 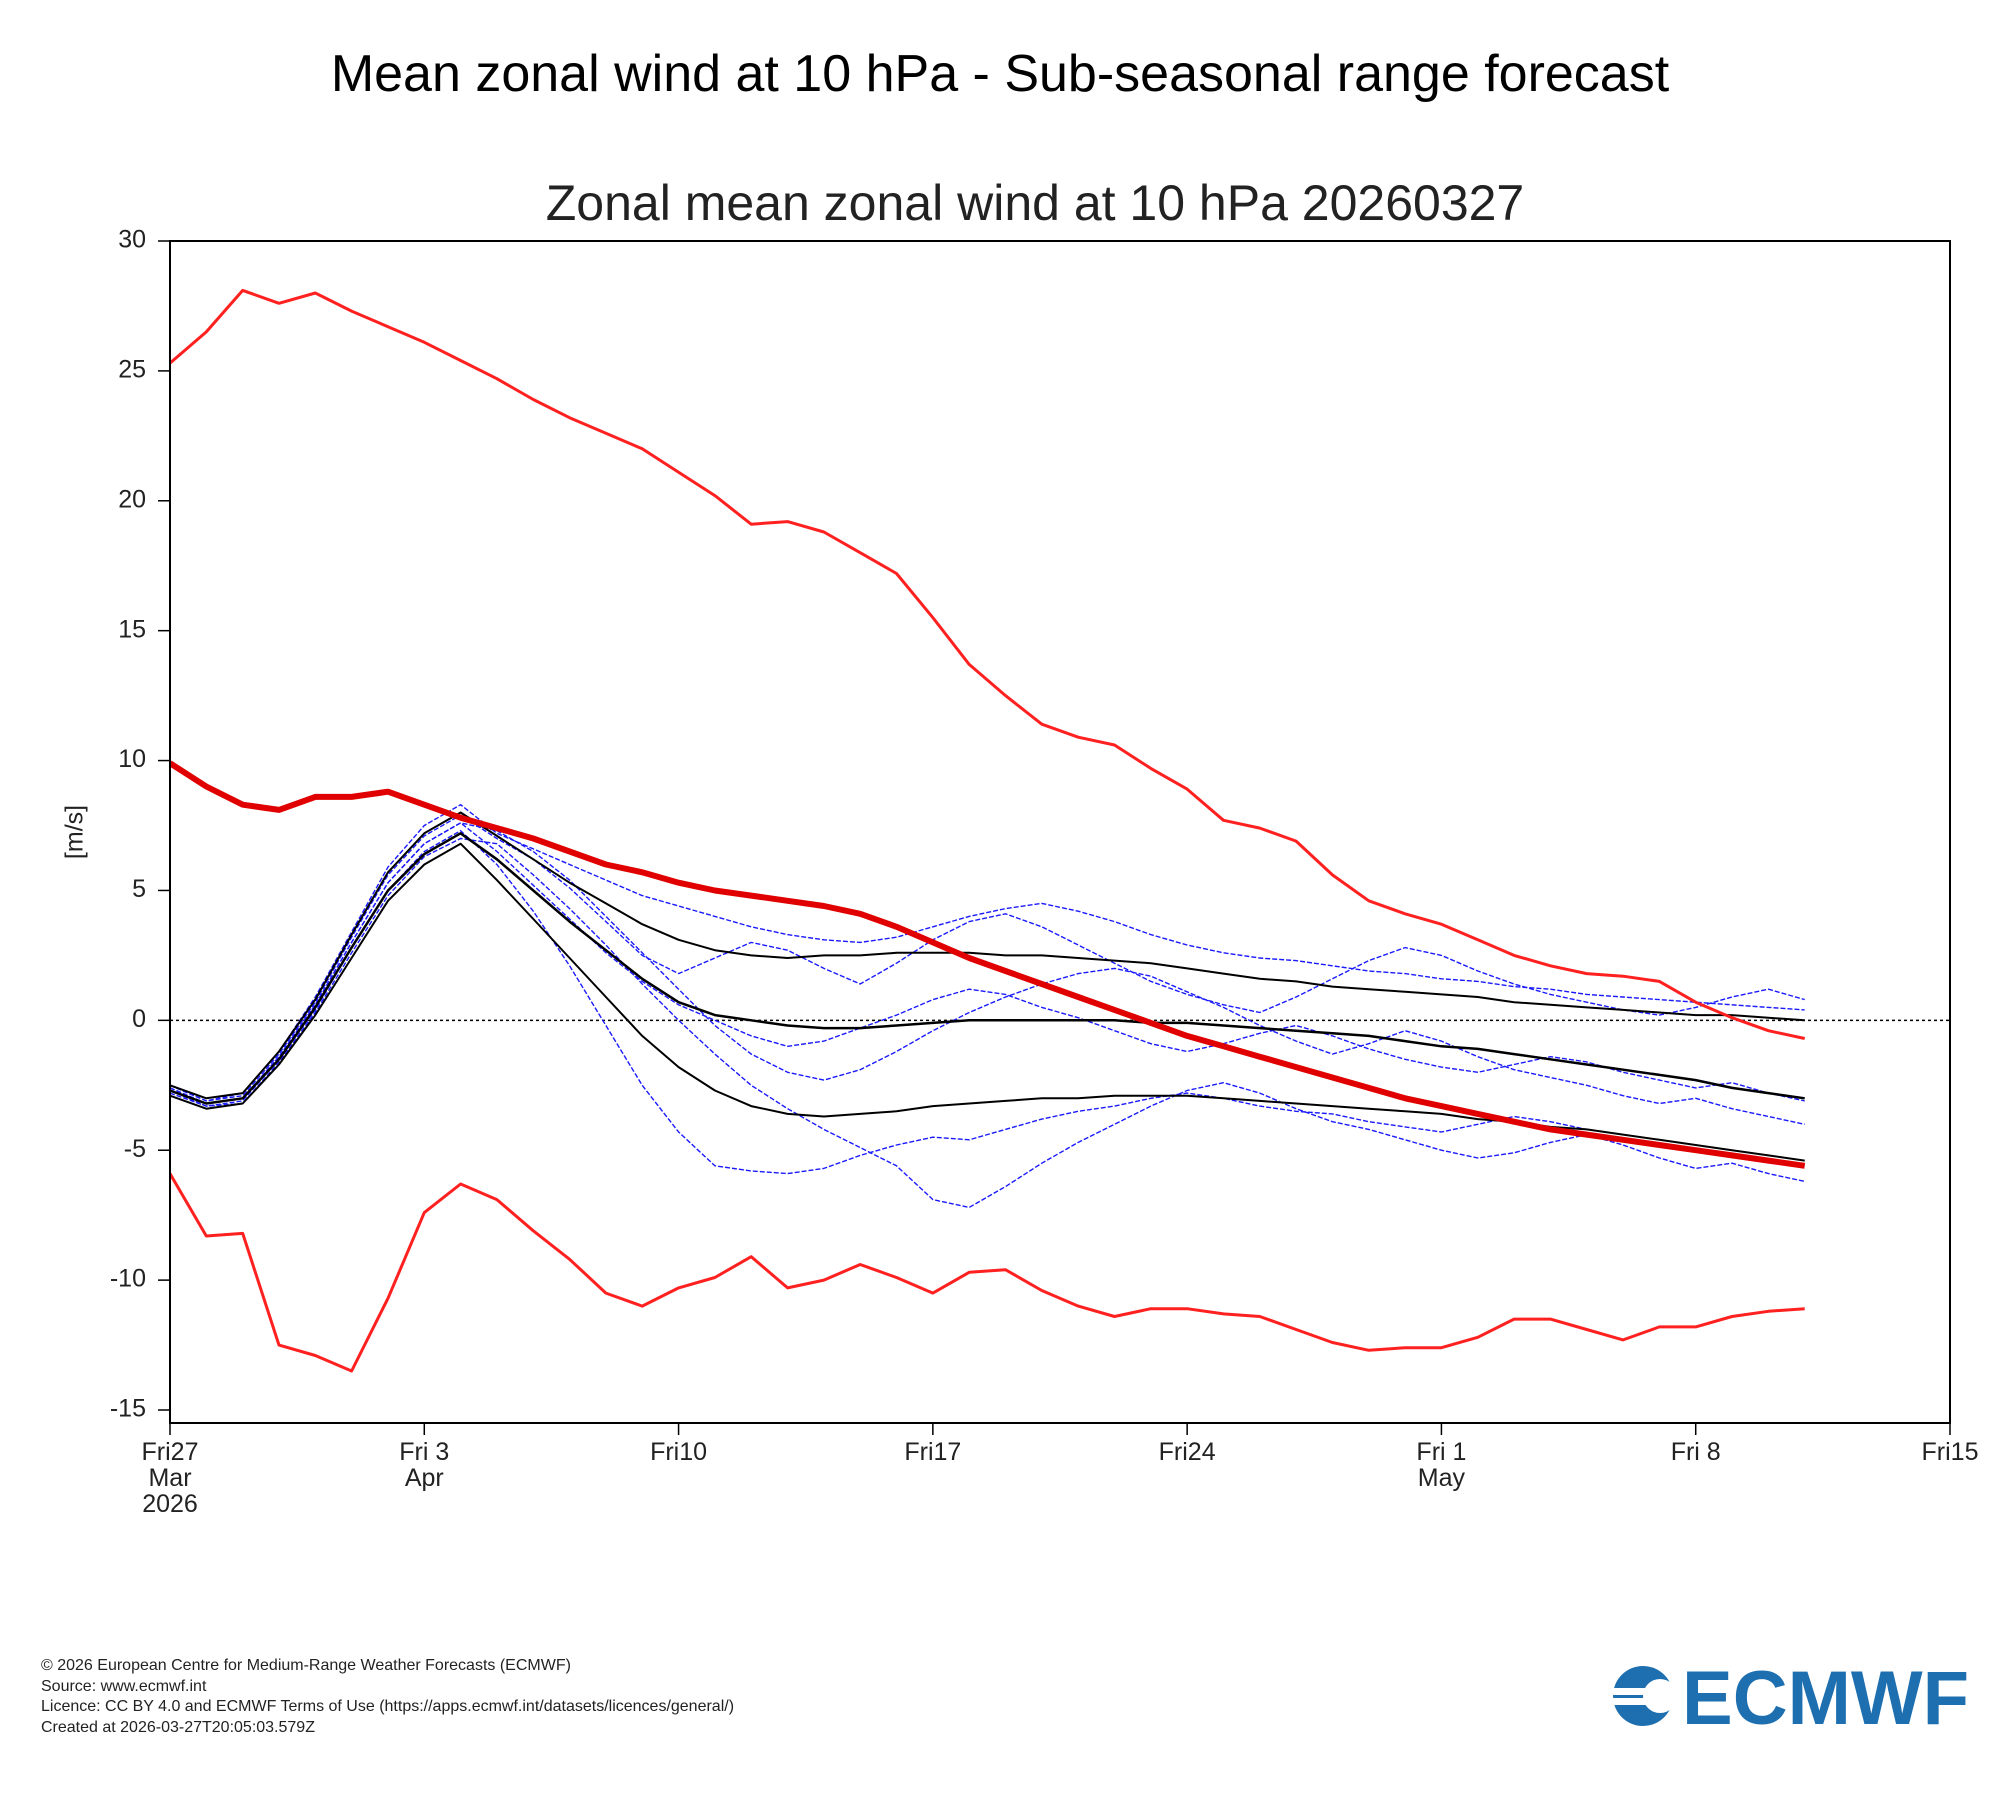 What do you see at coordinates (132, 499) in the screenshot?
I see `y-tick-label: 20` at bounding box center [132, 499].